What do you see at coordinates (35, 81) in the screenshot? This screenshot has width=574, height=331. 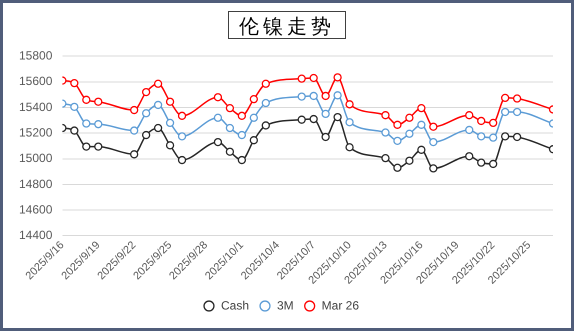 I see `y-tick-label: 15600` at bounding box center [35, 81].